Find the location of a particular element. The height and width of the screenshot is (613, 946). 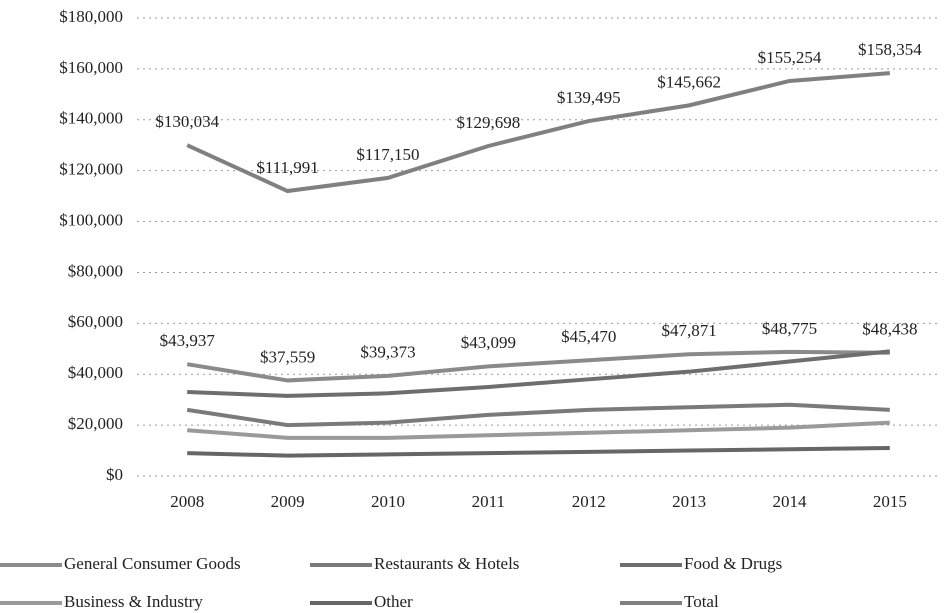

y-tick-label: $100,000 is located at coordinates (91, 219).